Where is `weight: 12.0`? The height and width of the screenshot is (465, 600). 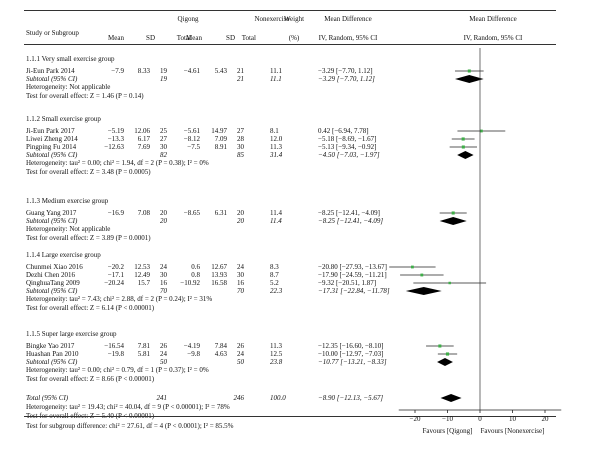
weight: 12.0 is located at coordinates (276, 139).